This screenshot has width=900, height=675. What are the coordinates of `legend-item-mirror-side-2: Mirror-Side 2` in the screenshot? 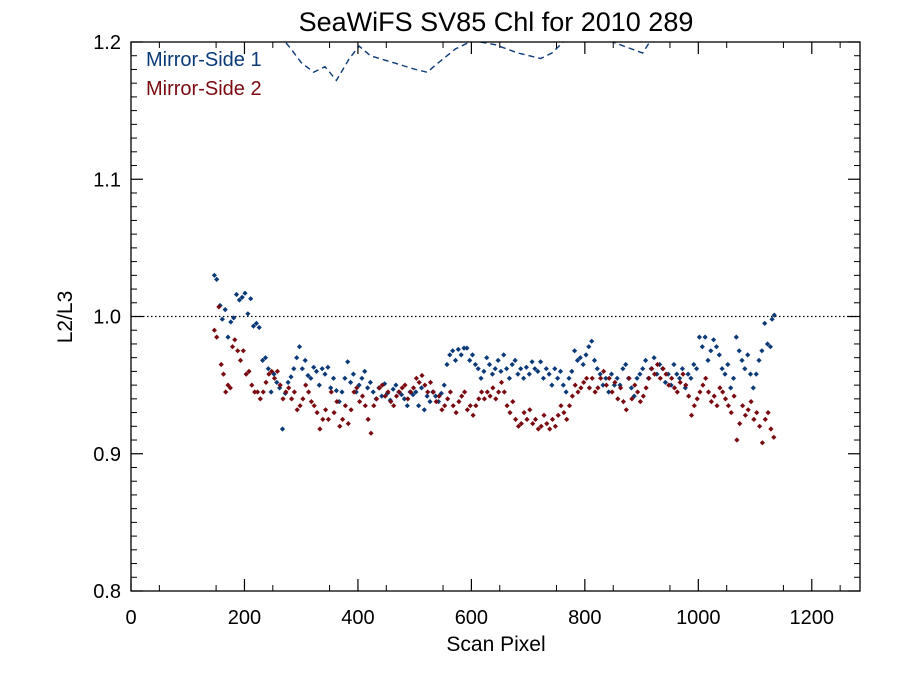 It's located at (204, 89).